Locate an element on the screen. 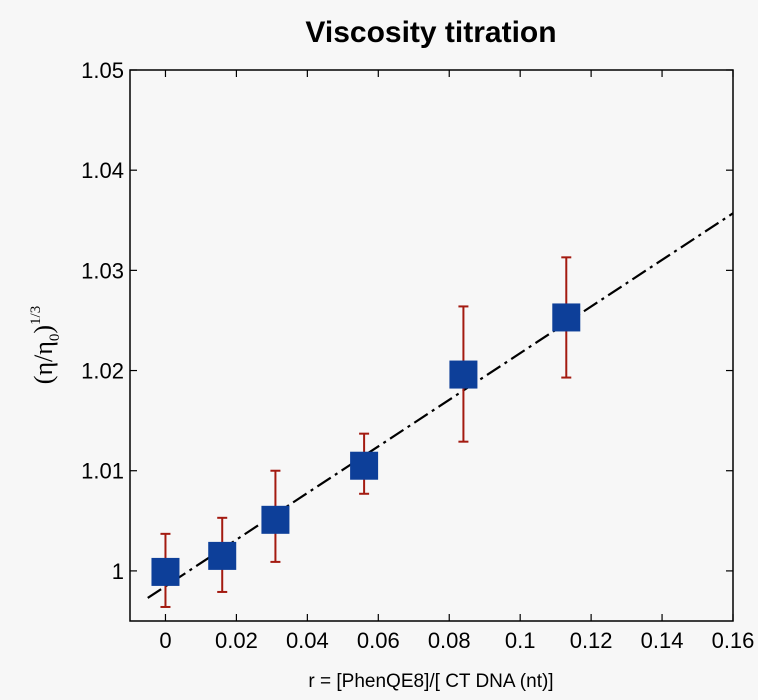 This screenshot has height=700, width=758. x-tick-label: 0.12 is located at coordinates (591, 640).